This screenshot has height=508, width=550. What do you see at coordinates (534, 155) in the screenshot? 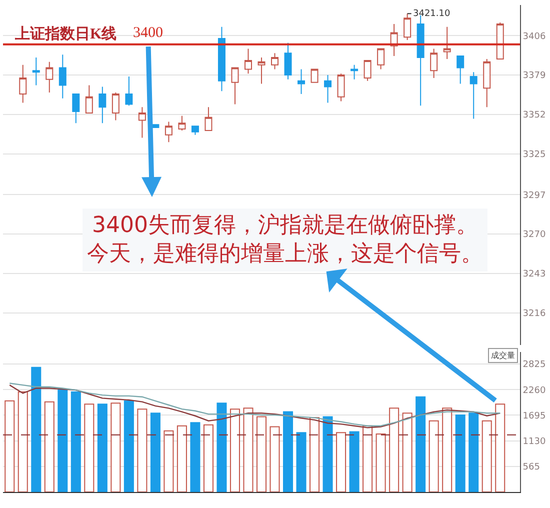
I see `y-tick-label: 3325` at bounding box center [534, 155].